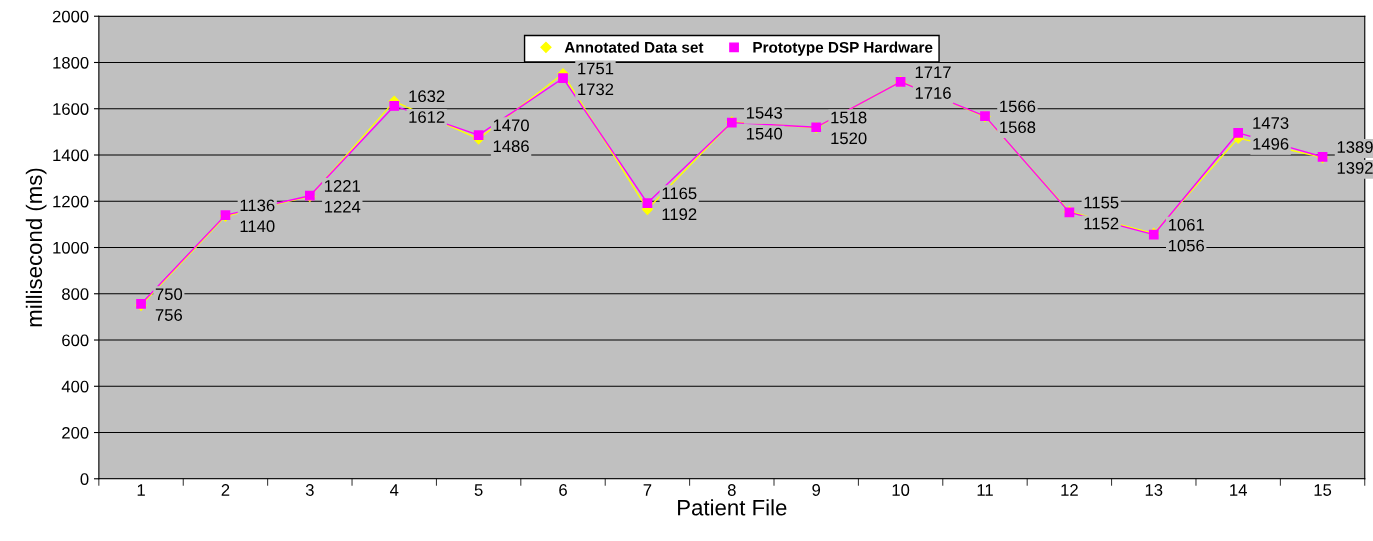  What do you see at coordinates (75, 294) in the screenshot?
I see `y-tick-label: 800` at bounding box center [75, 294].